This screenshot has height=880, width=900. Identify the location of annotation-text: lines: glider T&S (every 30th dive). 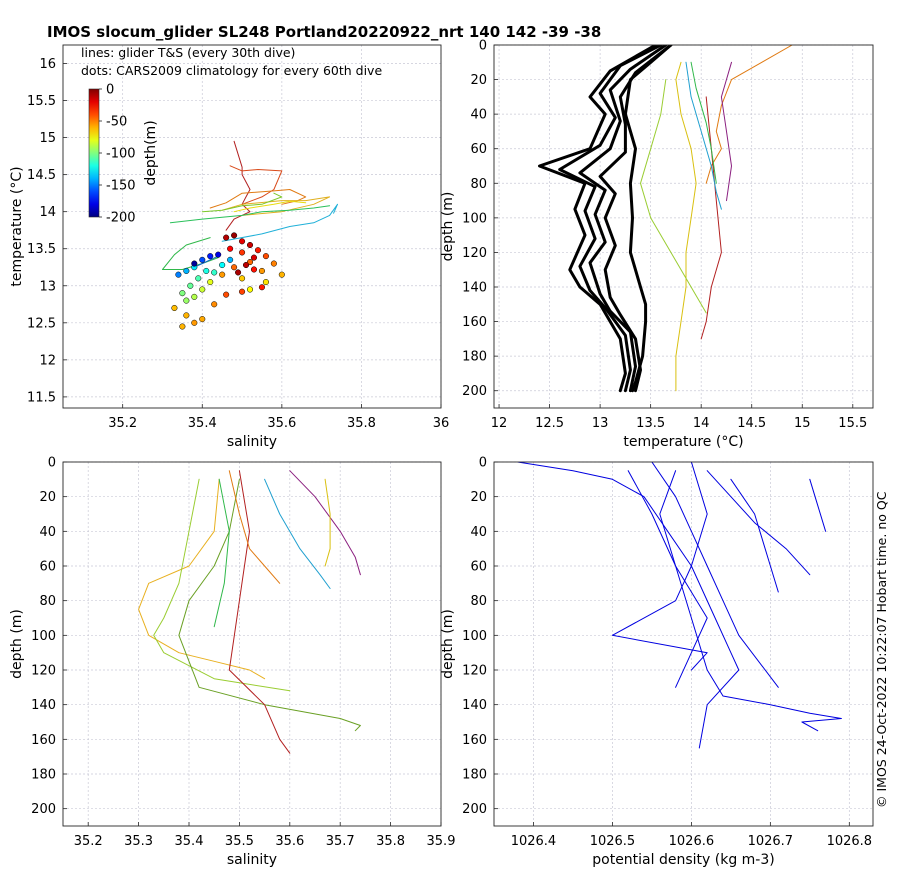
(188, 52).